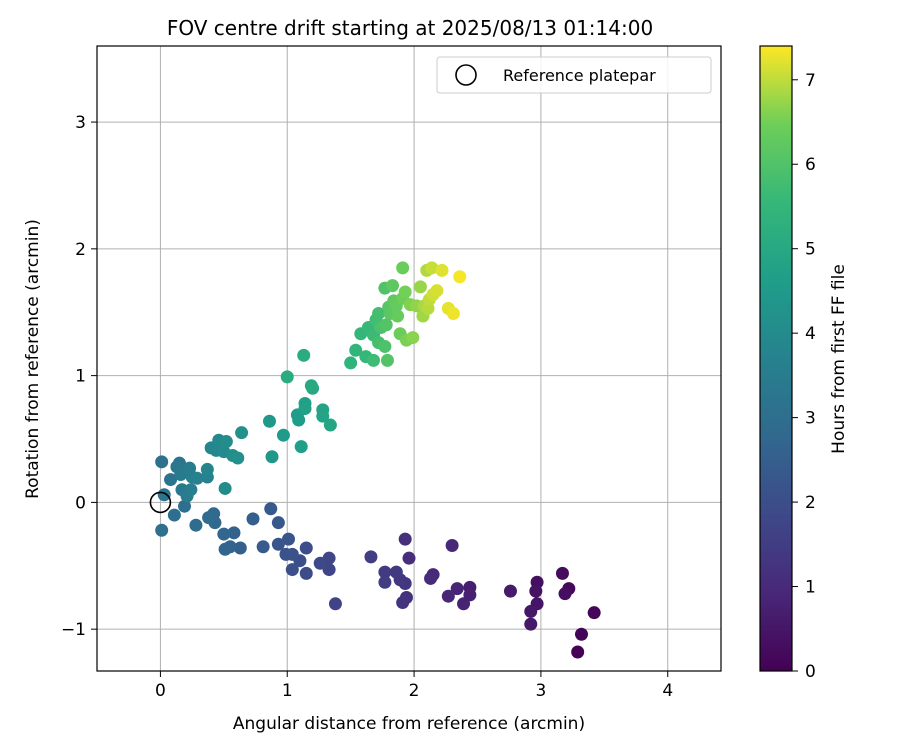 This screenshot has height=750, width=900. What do you see at coordinates (810, 334) in the screenshot?
I see `colorbar-tick-label: 4` at bounding box center [810, 334].